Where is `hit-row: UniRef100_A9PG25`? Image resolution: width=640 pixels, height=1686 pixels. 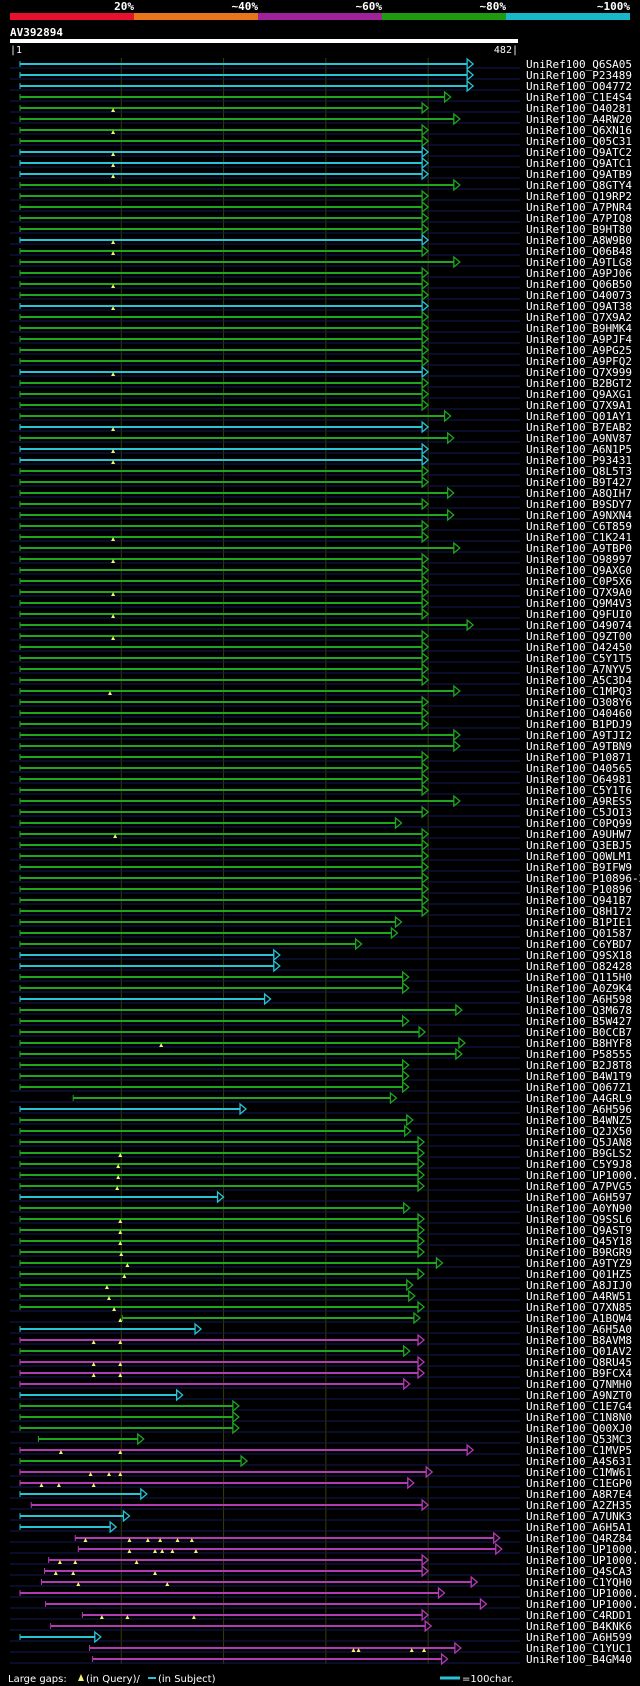
hit-row: UniRef100_A9PG25 is located at coordinates (321, 350).